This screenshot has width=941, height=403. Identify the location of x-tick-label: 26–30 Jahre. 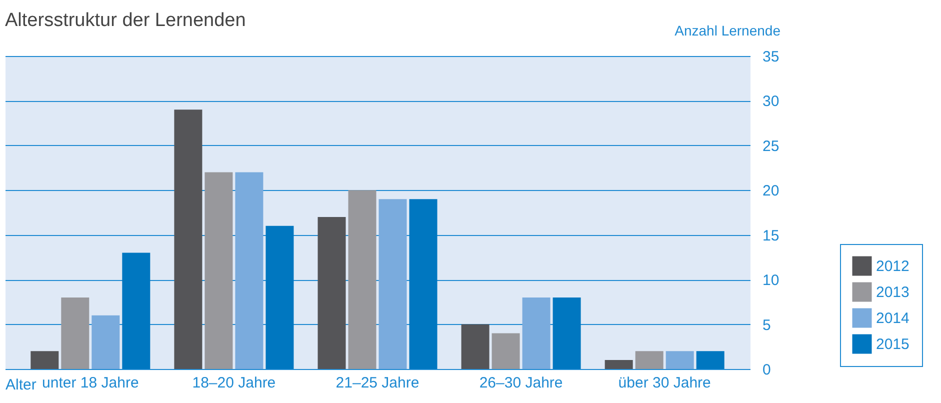
(521, 383).